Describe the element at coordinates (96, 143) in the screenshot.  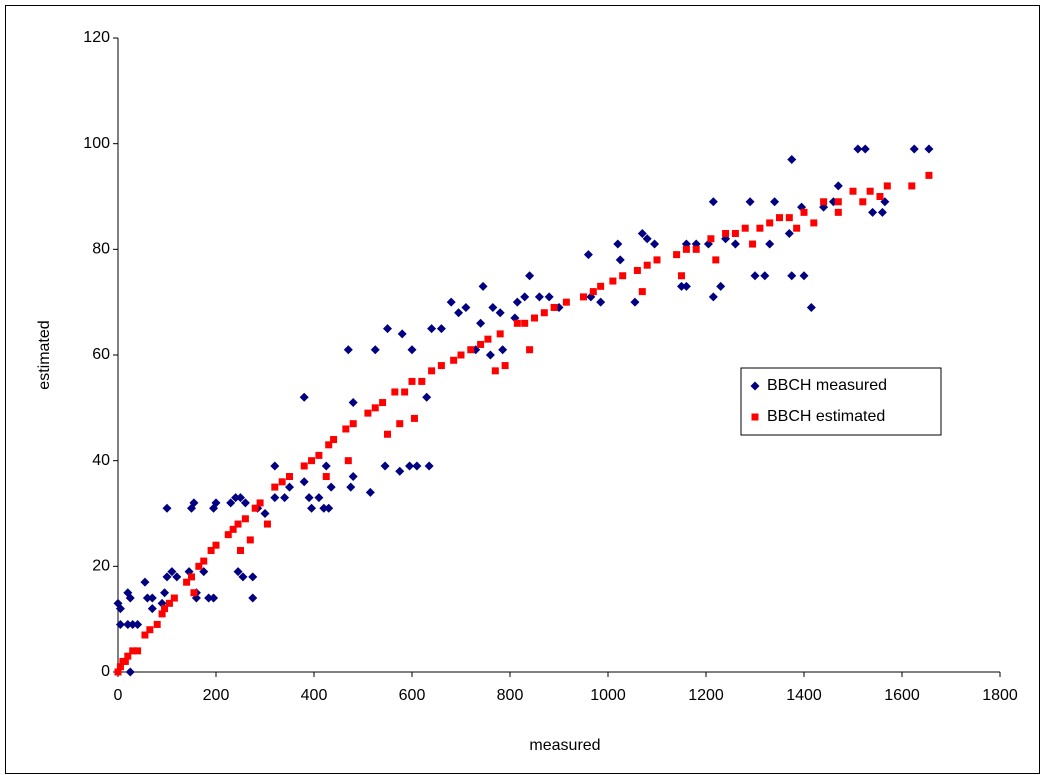
I see `y-tick-label: 100` at that location.